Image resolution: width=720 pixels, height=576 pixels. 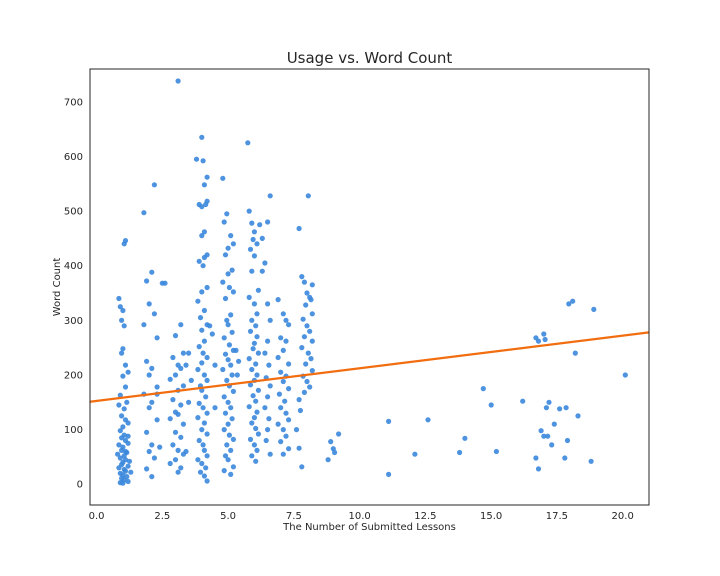 I want to click on x-tick-label: 10.0, so click(x=360, y=516).